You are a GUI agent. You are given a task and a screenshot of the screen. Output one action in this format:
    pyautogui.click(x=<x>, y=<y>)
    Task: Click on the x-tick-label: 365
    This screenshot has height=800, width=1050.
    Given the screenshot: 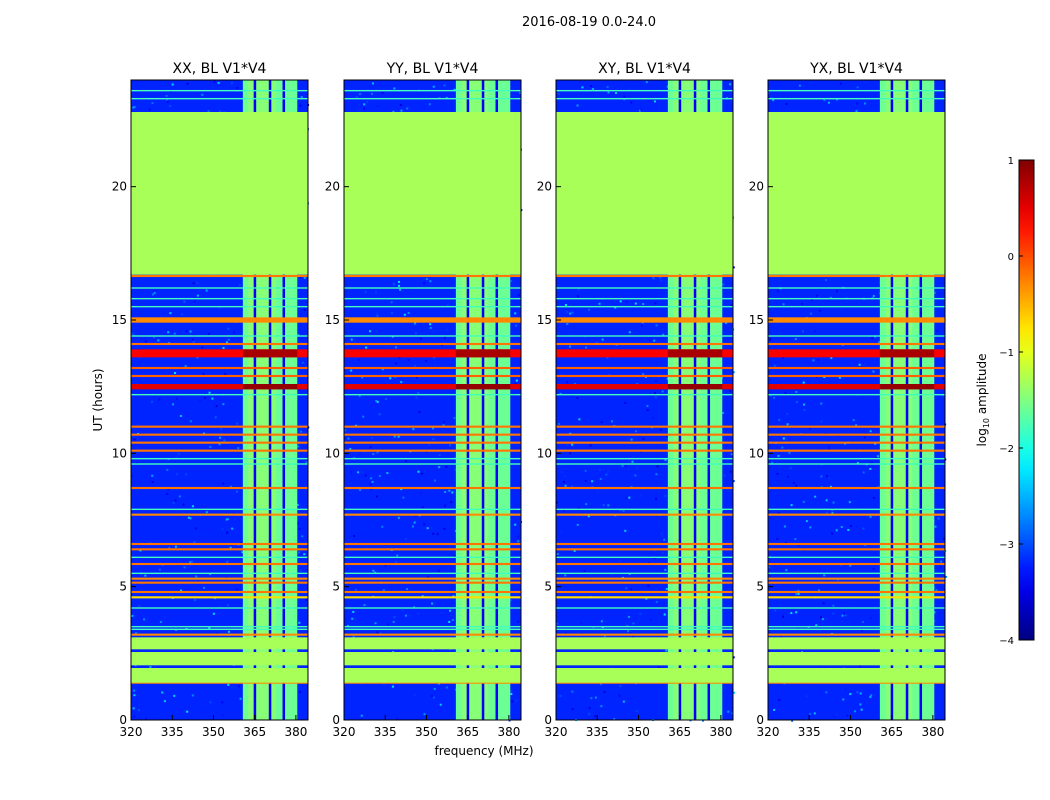 What is the action you would take?
    pyautogui.click(x=891, y=732)
    